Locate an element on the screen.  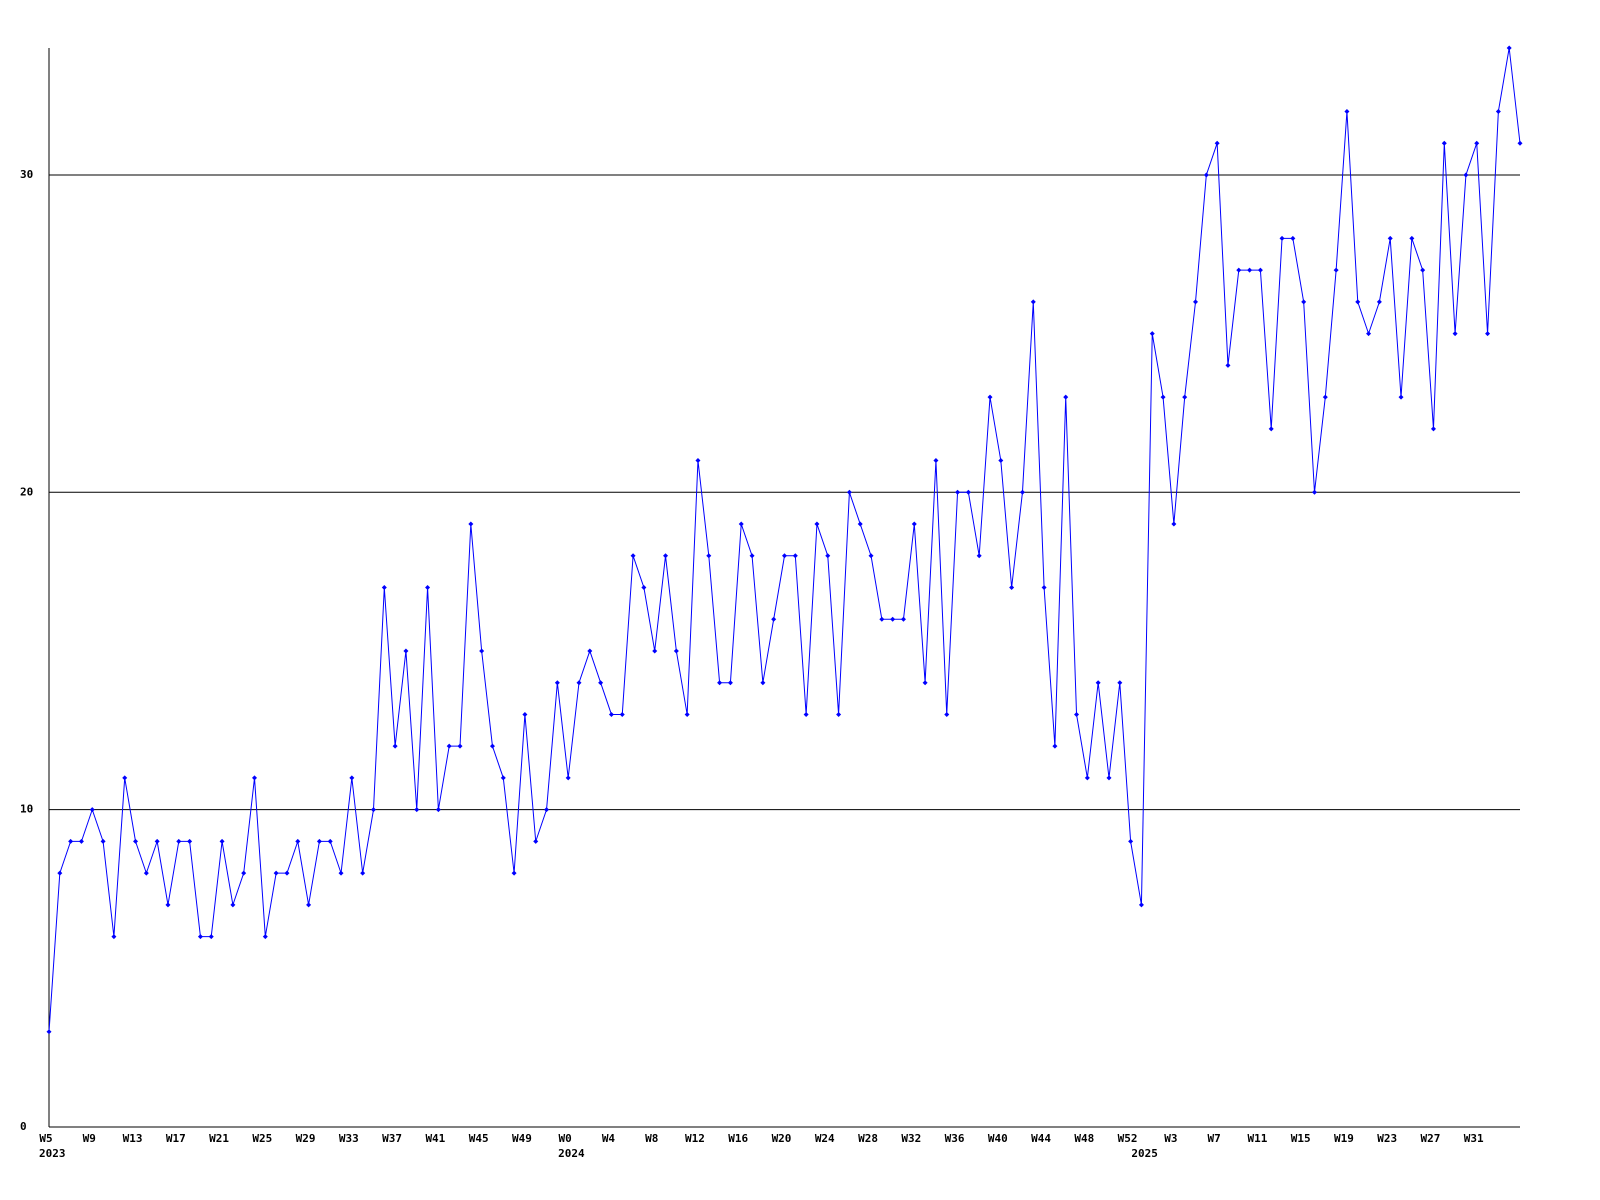
x-tick-label: W4 is located at coordinates (609, 1138).